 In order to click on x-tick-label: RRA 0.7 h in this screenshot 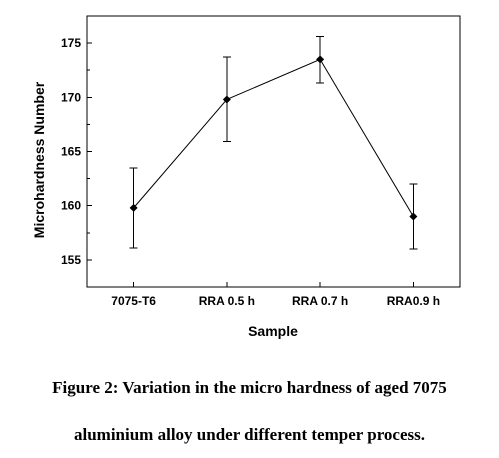, I will do `click(320, 301)`.